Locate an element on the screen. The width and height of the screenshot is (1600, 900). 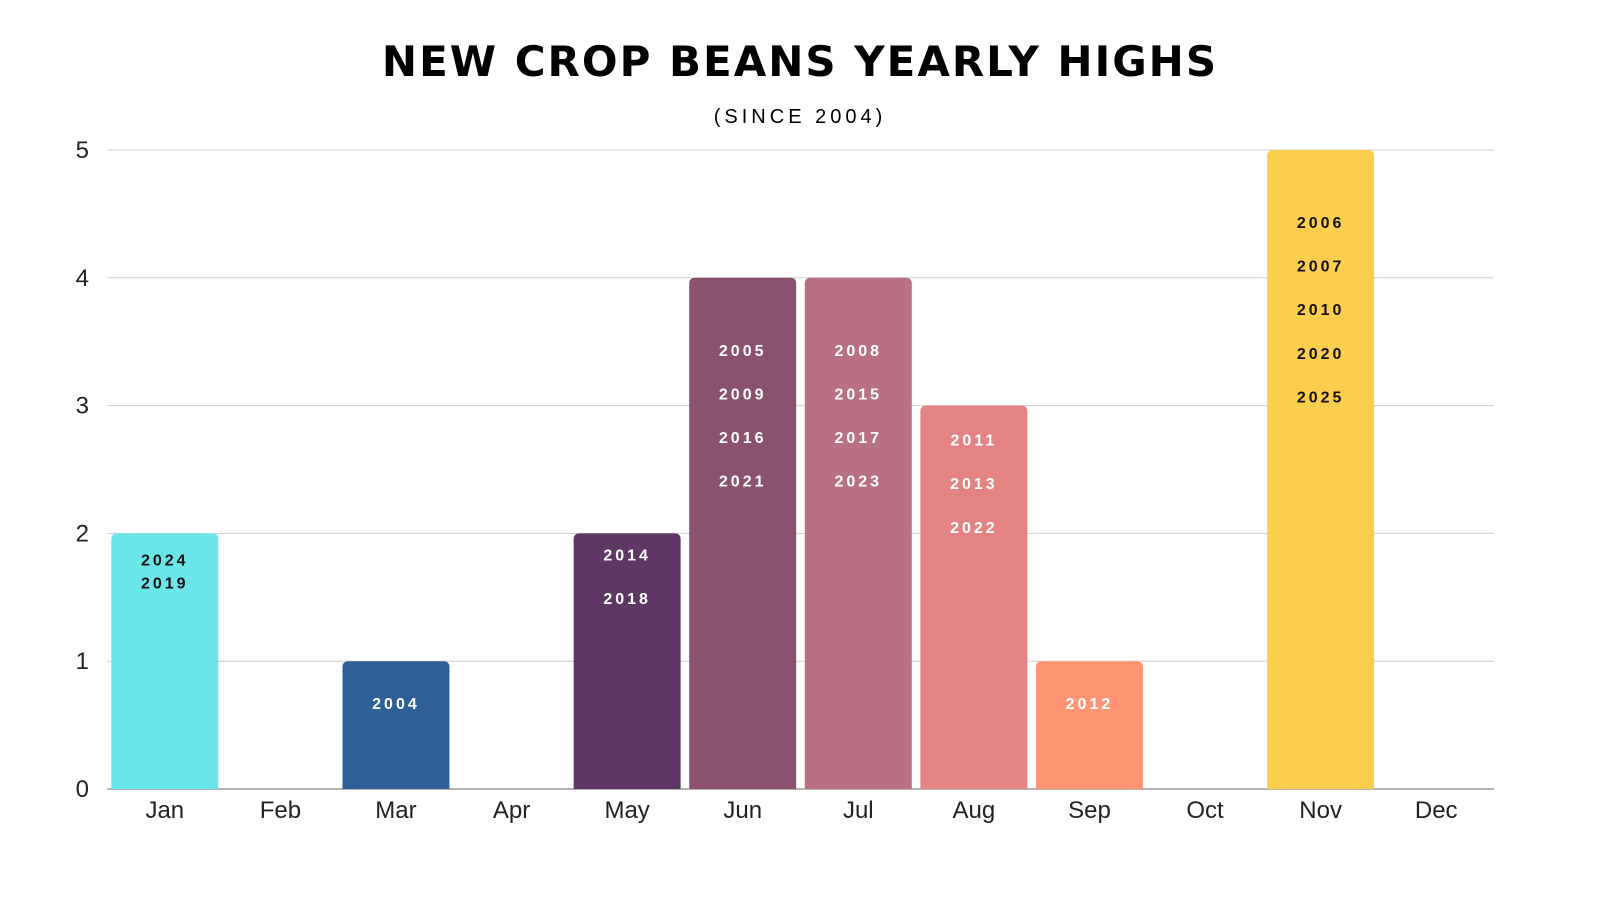
x-tick-label: Oct is located at coordinates (1205, 810).